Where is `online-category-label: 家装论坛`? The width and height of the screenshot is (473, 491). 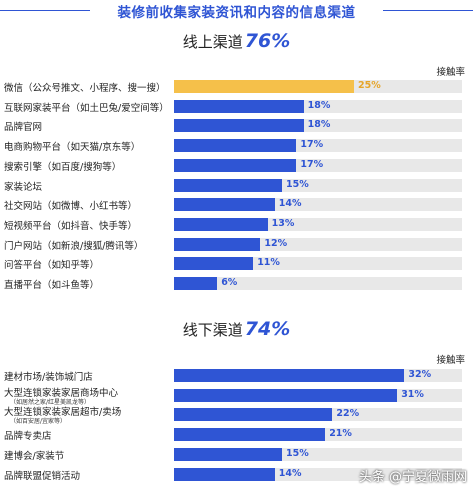 online-category-label: 家装论坛 is located at coordinates (23, 187).